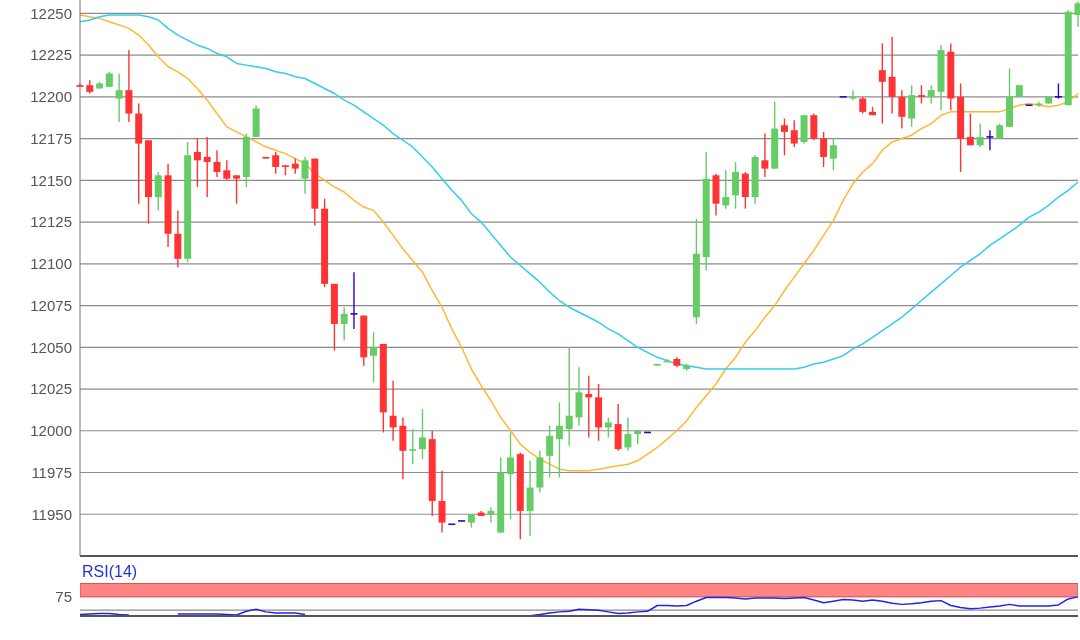  What do you see at coordinates (51, 97) in the screenshot?
I see `y-tick-label: 12200` at bounding box center [51, 97].